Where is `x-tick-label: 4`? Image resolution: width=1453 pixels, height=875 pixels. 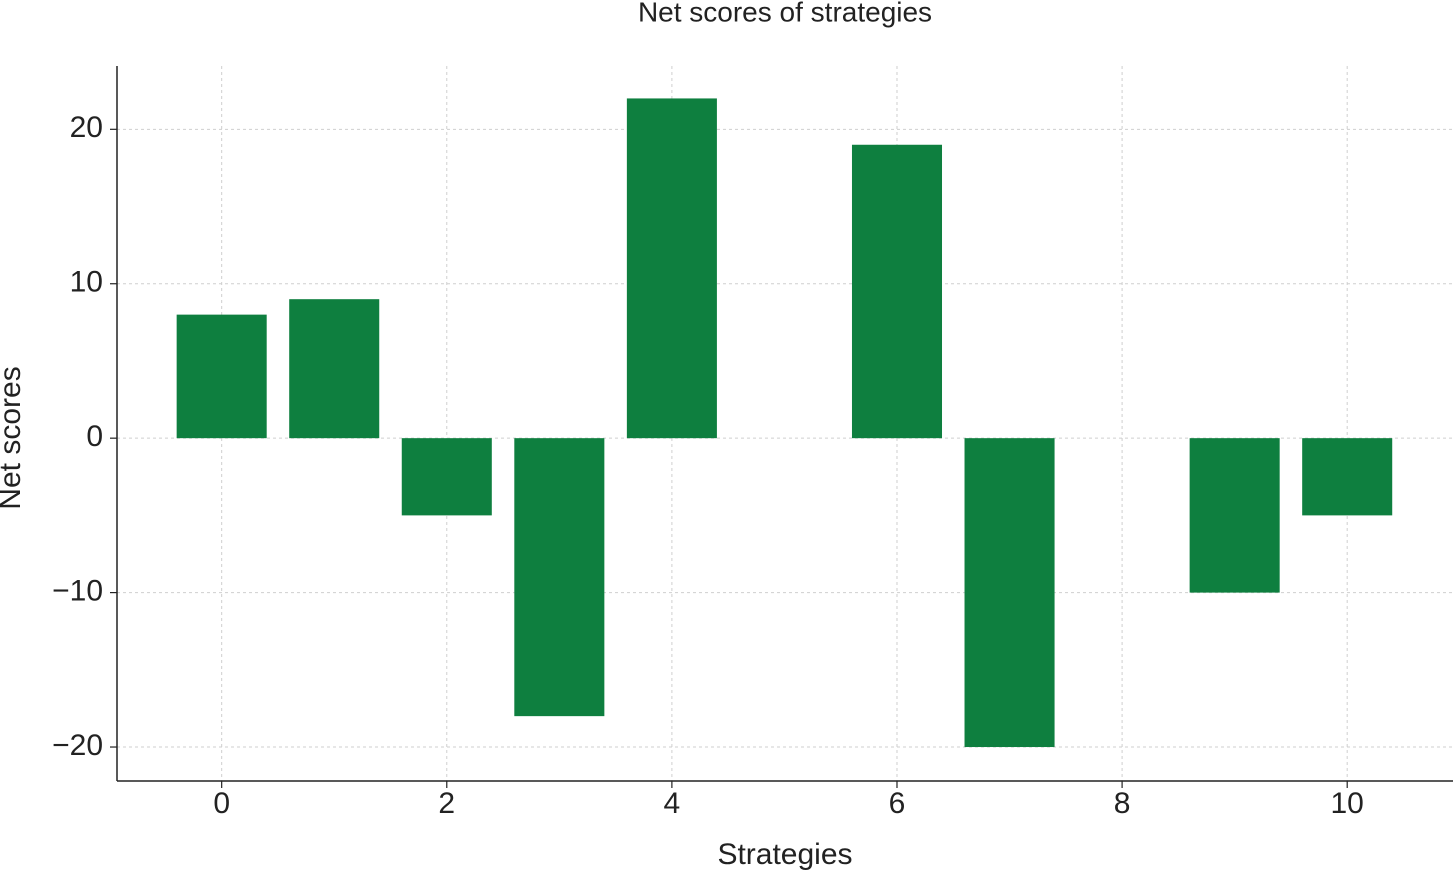 x-tick-label: 4 is located at coordinates (672, 803).